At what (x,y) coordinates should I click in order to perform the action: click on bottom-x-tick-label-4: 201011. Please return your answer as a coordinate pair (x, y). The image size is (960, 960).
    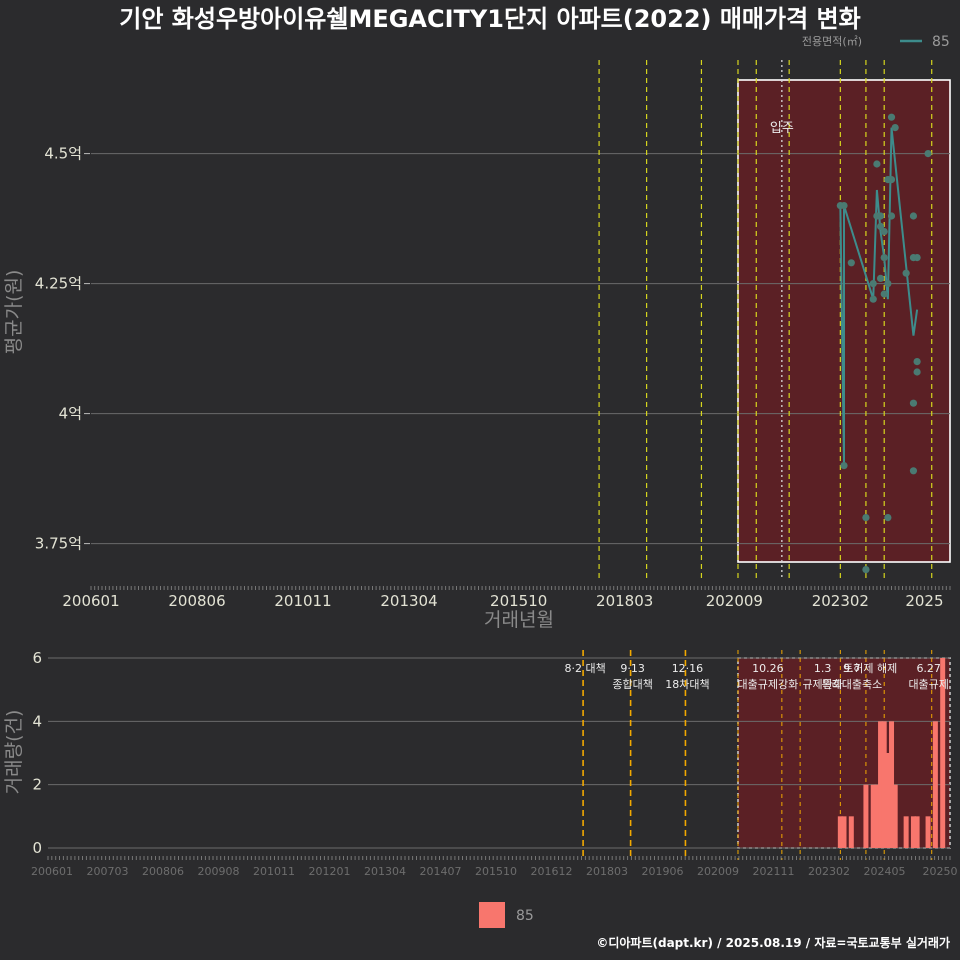
    Looking at the image, I should click on (274, 871).